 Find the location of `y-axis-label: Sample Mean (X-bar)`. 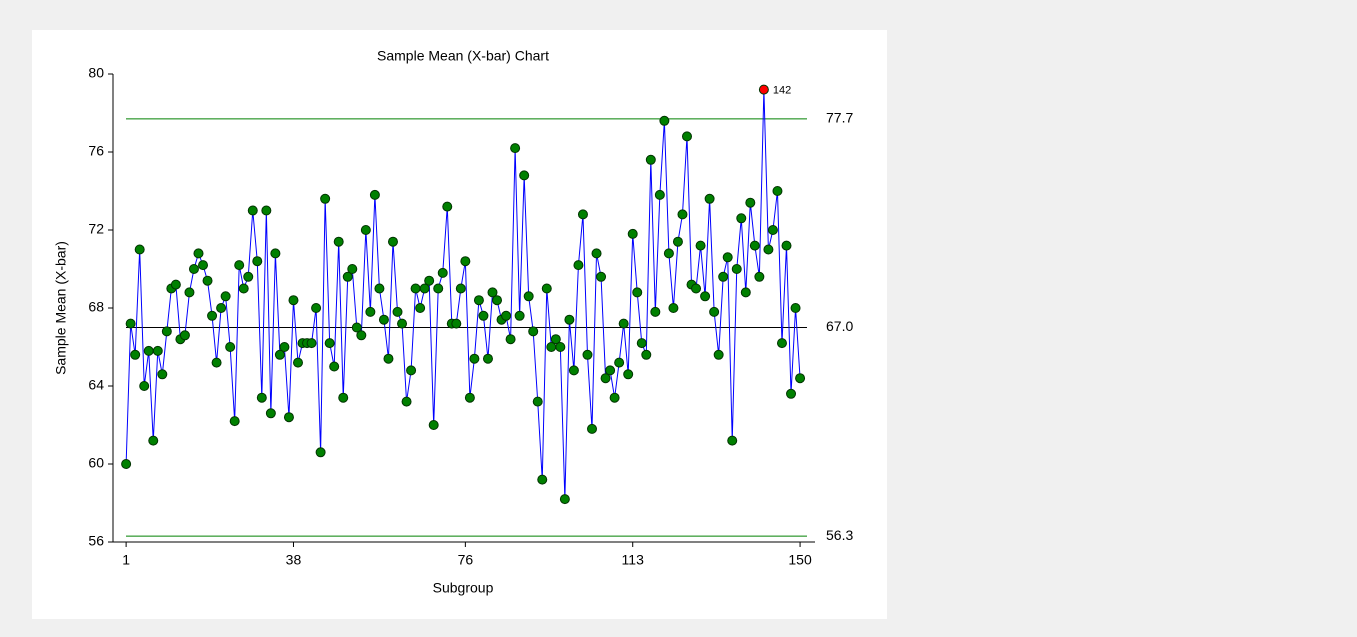

y-axis-label: Sample Mean (X-bar) is located at coordinates (61, 308).